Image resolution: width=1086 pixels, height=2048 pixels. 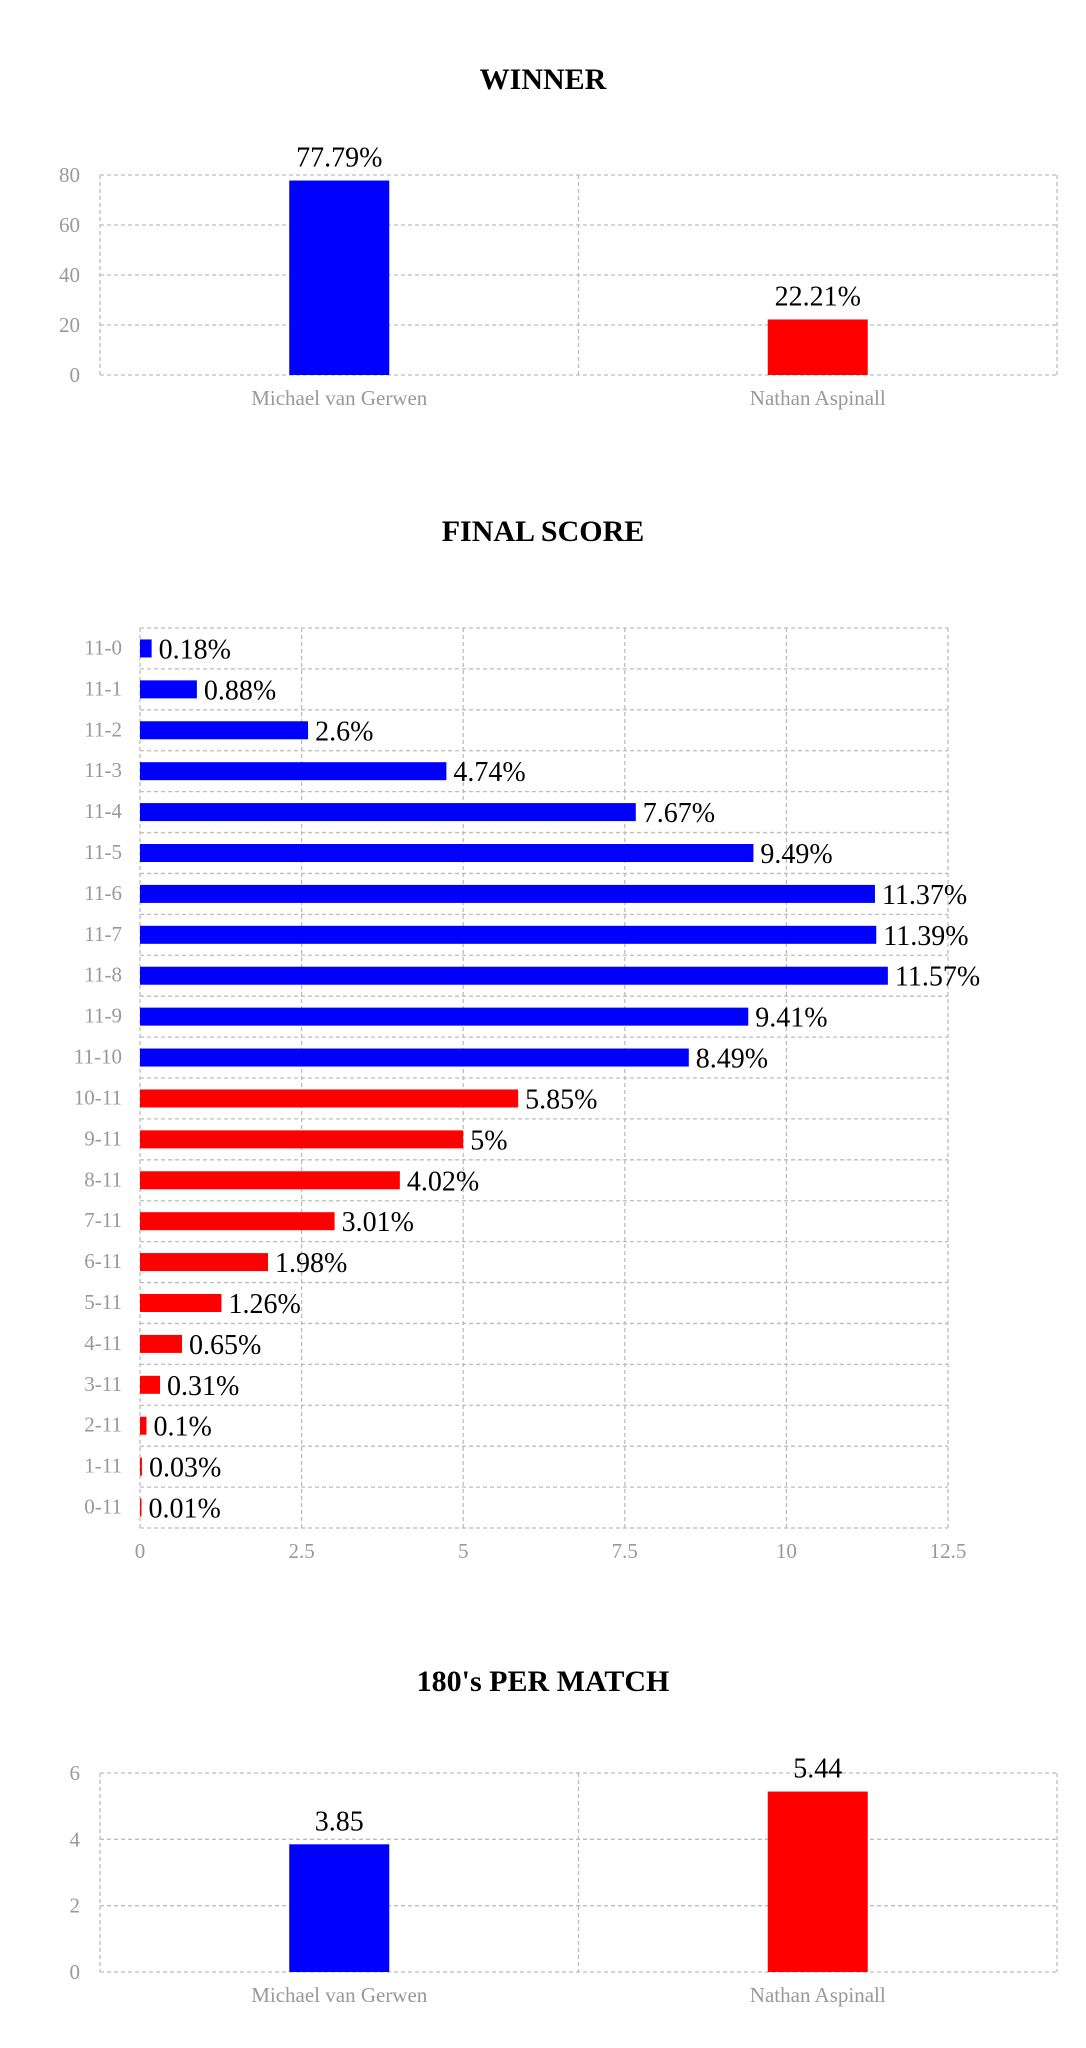 What do you see at coordinates (103, 1466) in the screenshot?
I see `y-category-label: 1-11` at bounding box center [103, 1466].